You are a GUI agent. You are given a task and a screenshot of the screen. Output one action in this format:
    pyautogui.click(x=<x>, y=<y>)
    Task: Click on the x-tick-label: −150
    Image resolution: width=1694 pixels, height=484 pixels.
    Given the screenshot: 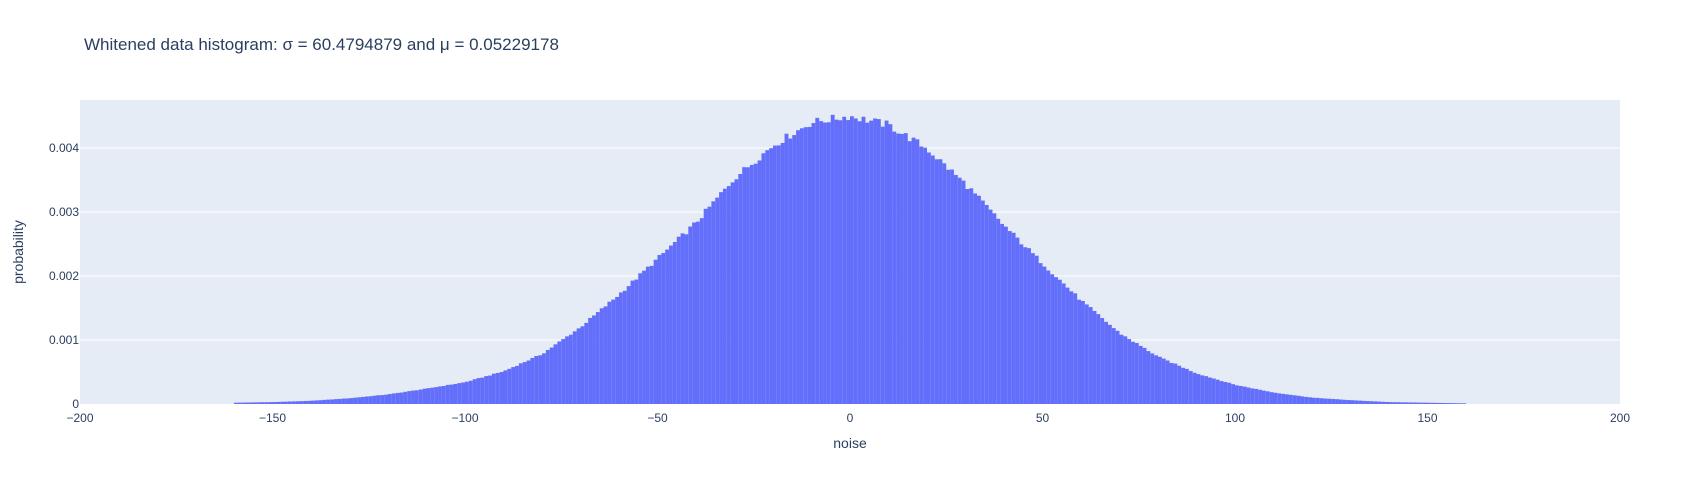 What is the action you would take?
    pyautogui.click(x=272, y=418)
    